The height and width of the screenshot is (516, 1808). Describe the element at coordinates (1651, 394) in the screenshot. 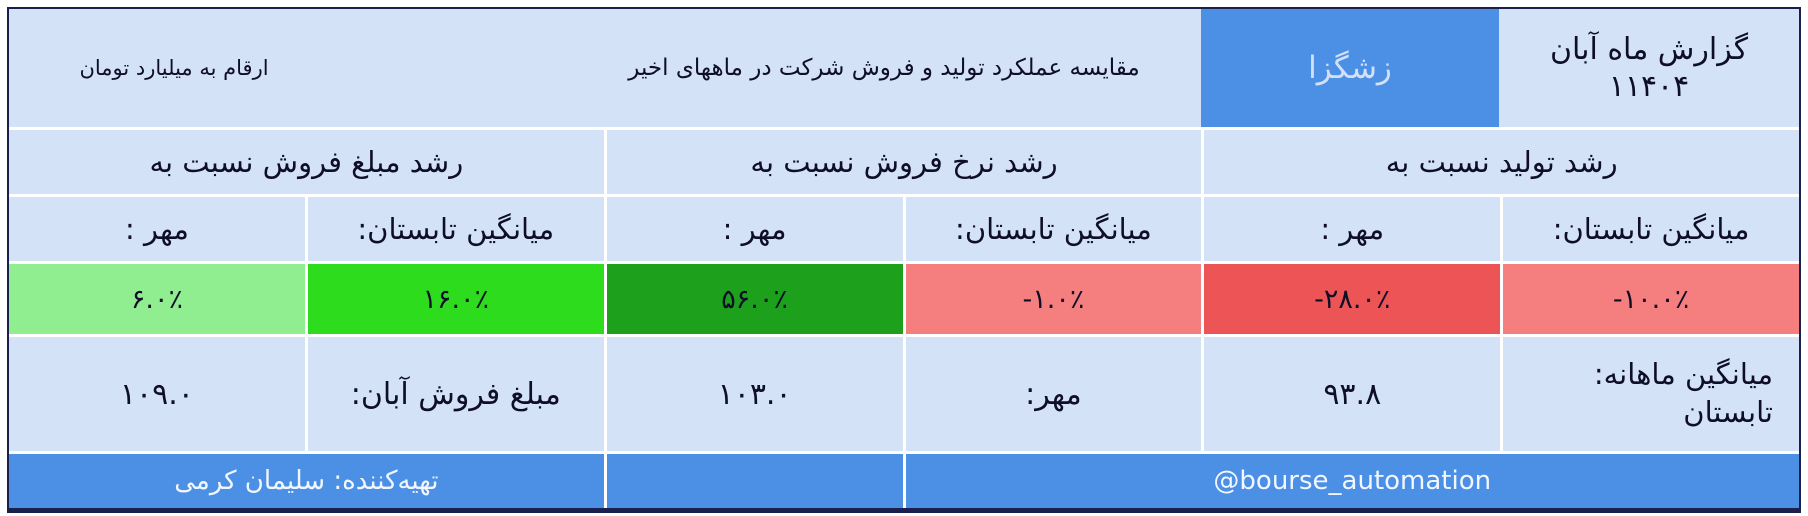

I see `monthly-average-label: میانگین ماهانه: تابستان` at that location.